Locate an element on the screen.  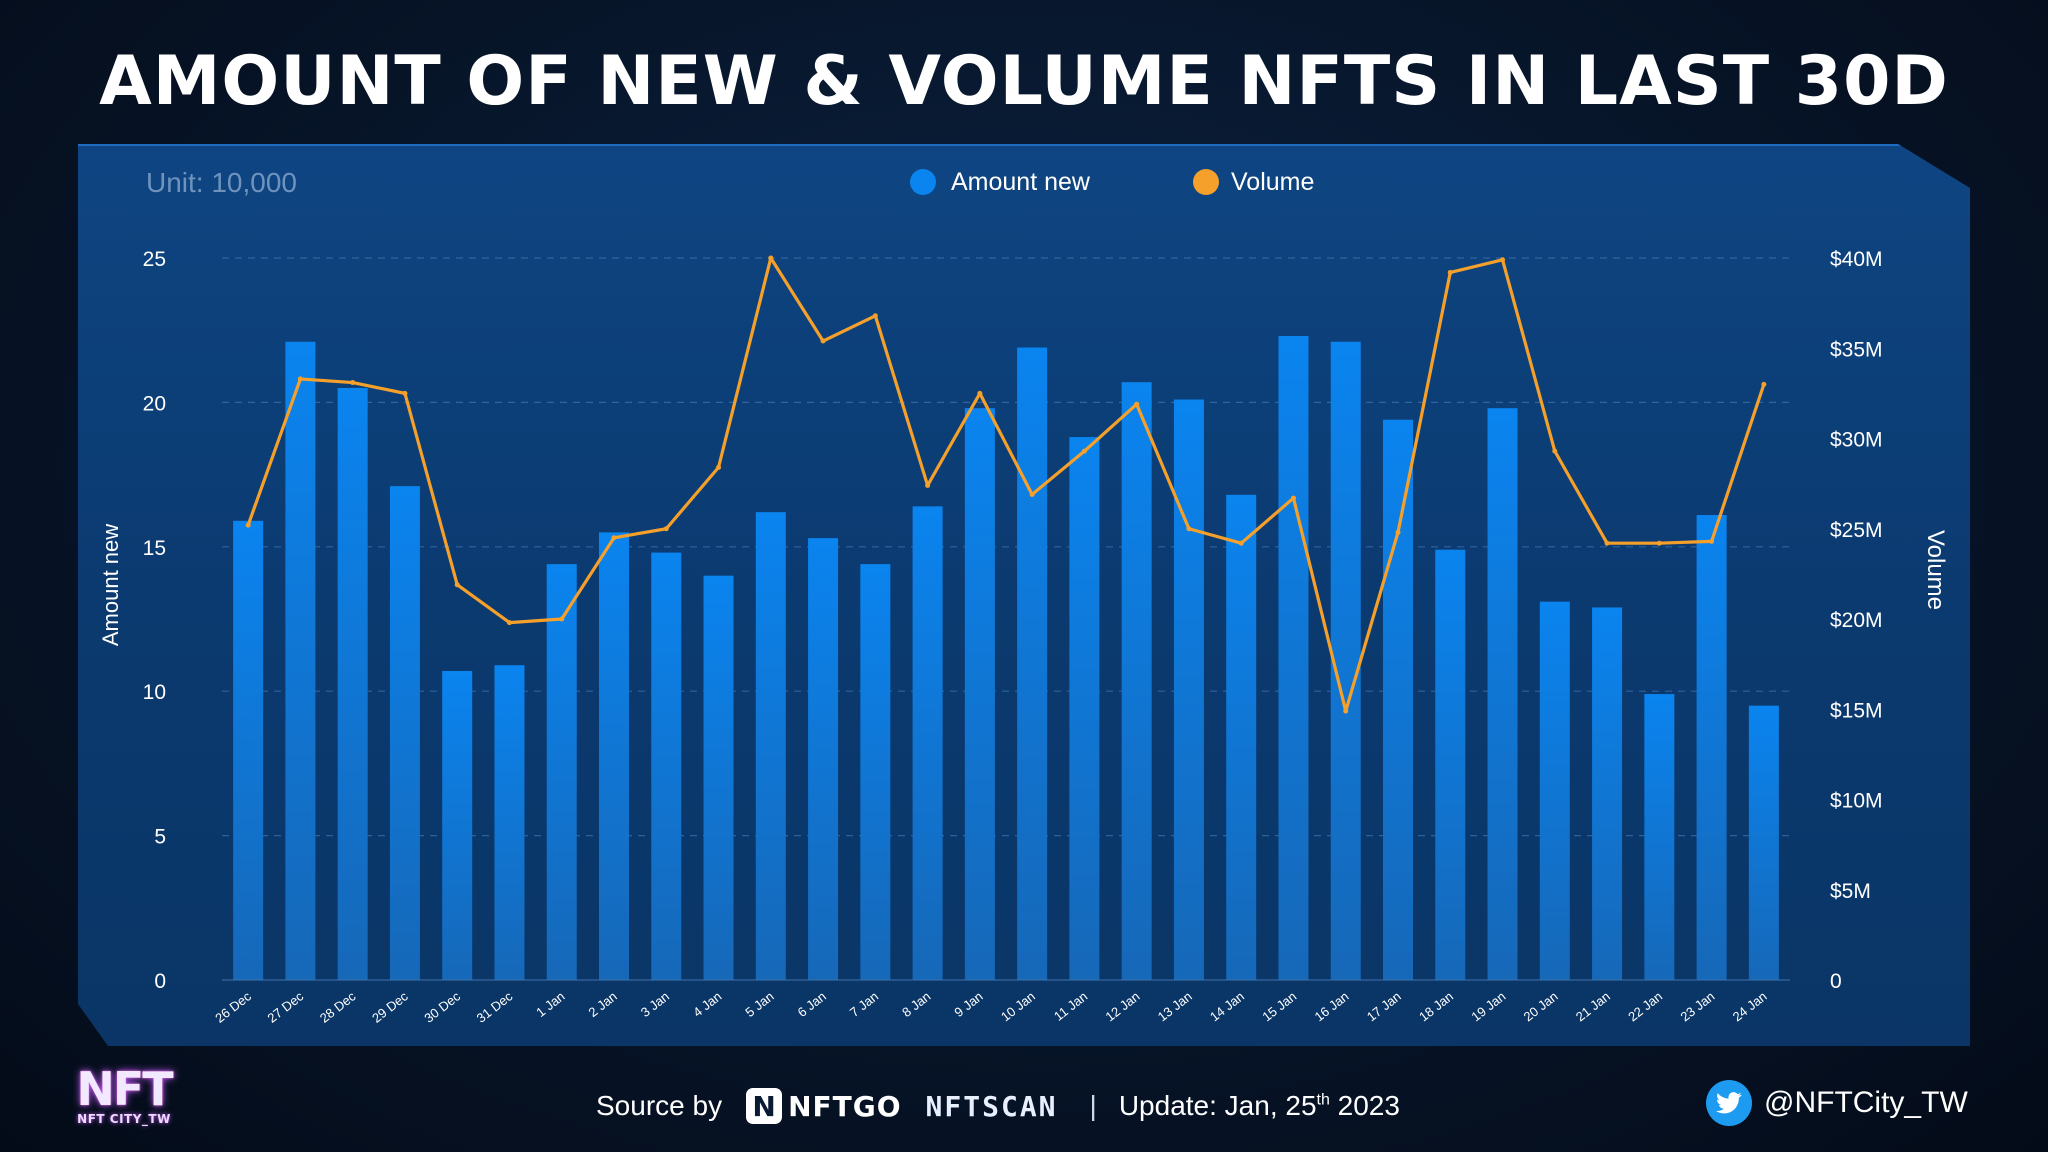
x-tick-label: 11 Jan is located at coordinates (1070, 1006).